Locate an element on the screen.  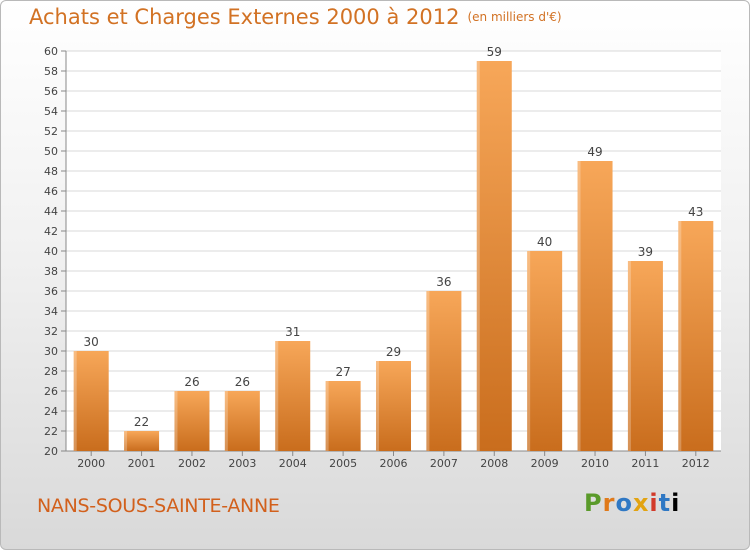
y-tick-label: 28 is located at coordinates (51, 371).